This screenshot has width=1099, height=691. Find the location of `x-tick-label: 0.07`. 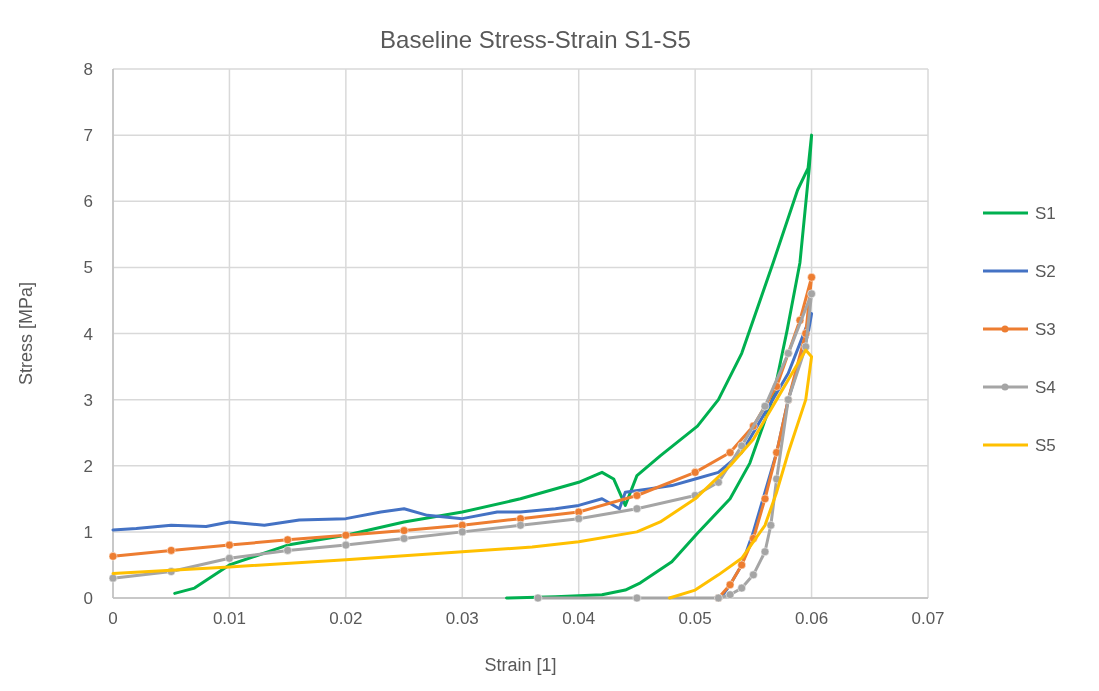

x-tick-label: 0.07 is located at coordinates (928, 618).